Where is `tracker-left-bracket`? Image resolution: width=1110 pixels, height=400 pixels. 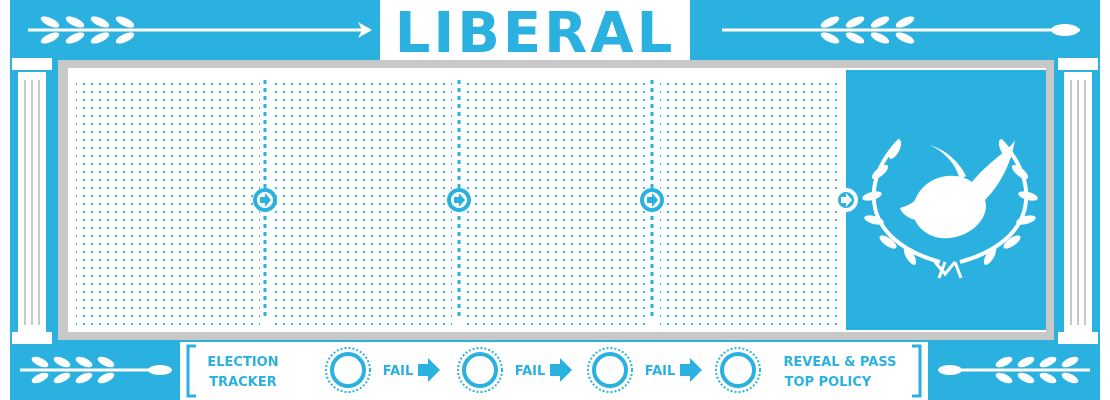 tracker-left-bracket is located at coordinates (191, 371).